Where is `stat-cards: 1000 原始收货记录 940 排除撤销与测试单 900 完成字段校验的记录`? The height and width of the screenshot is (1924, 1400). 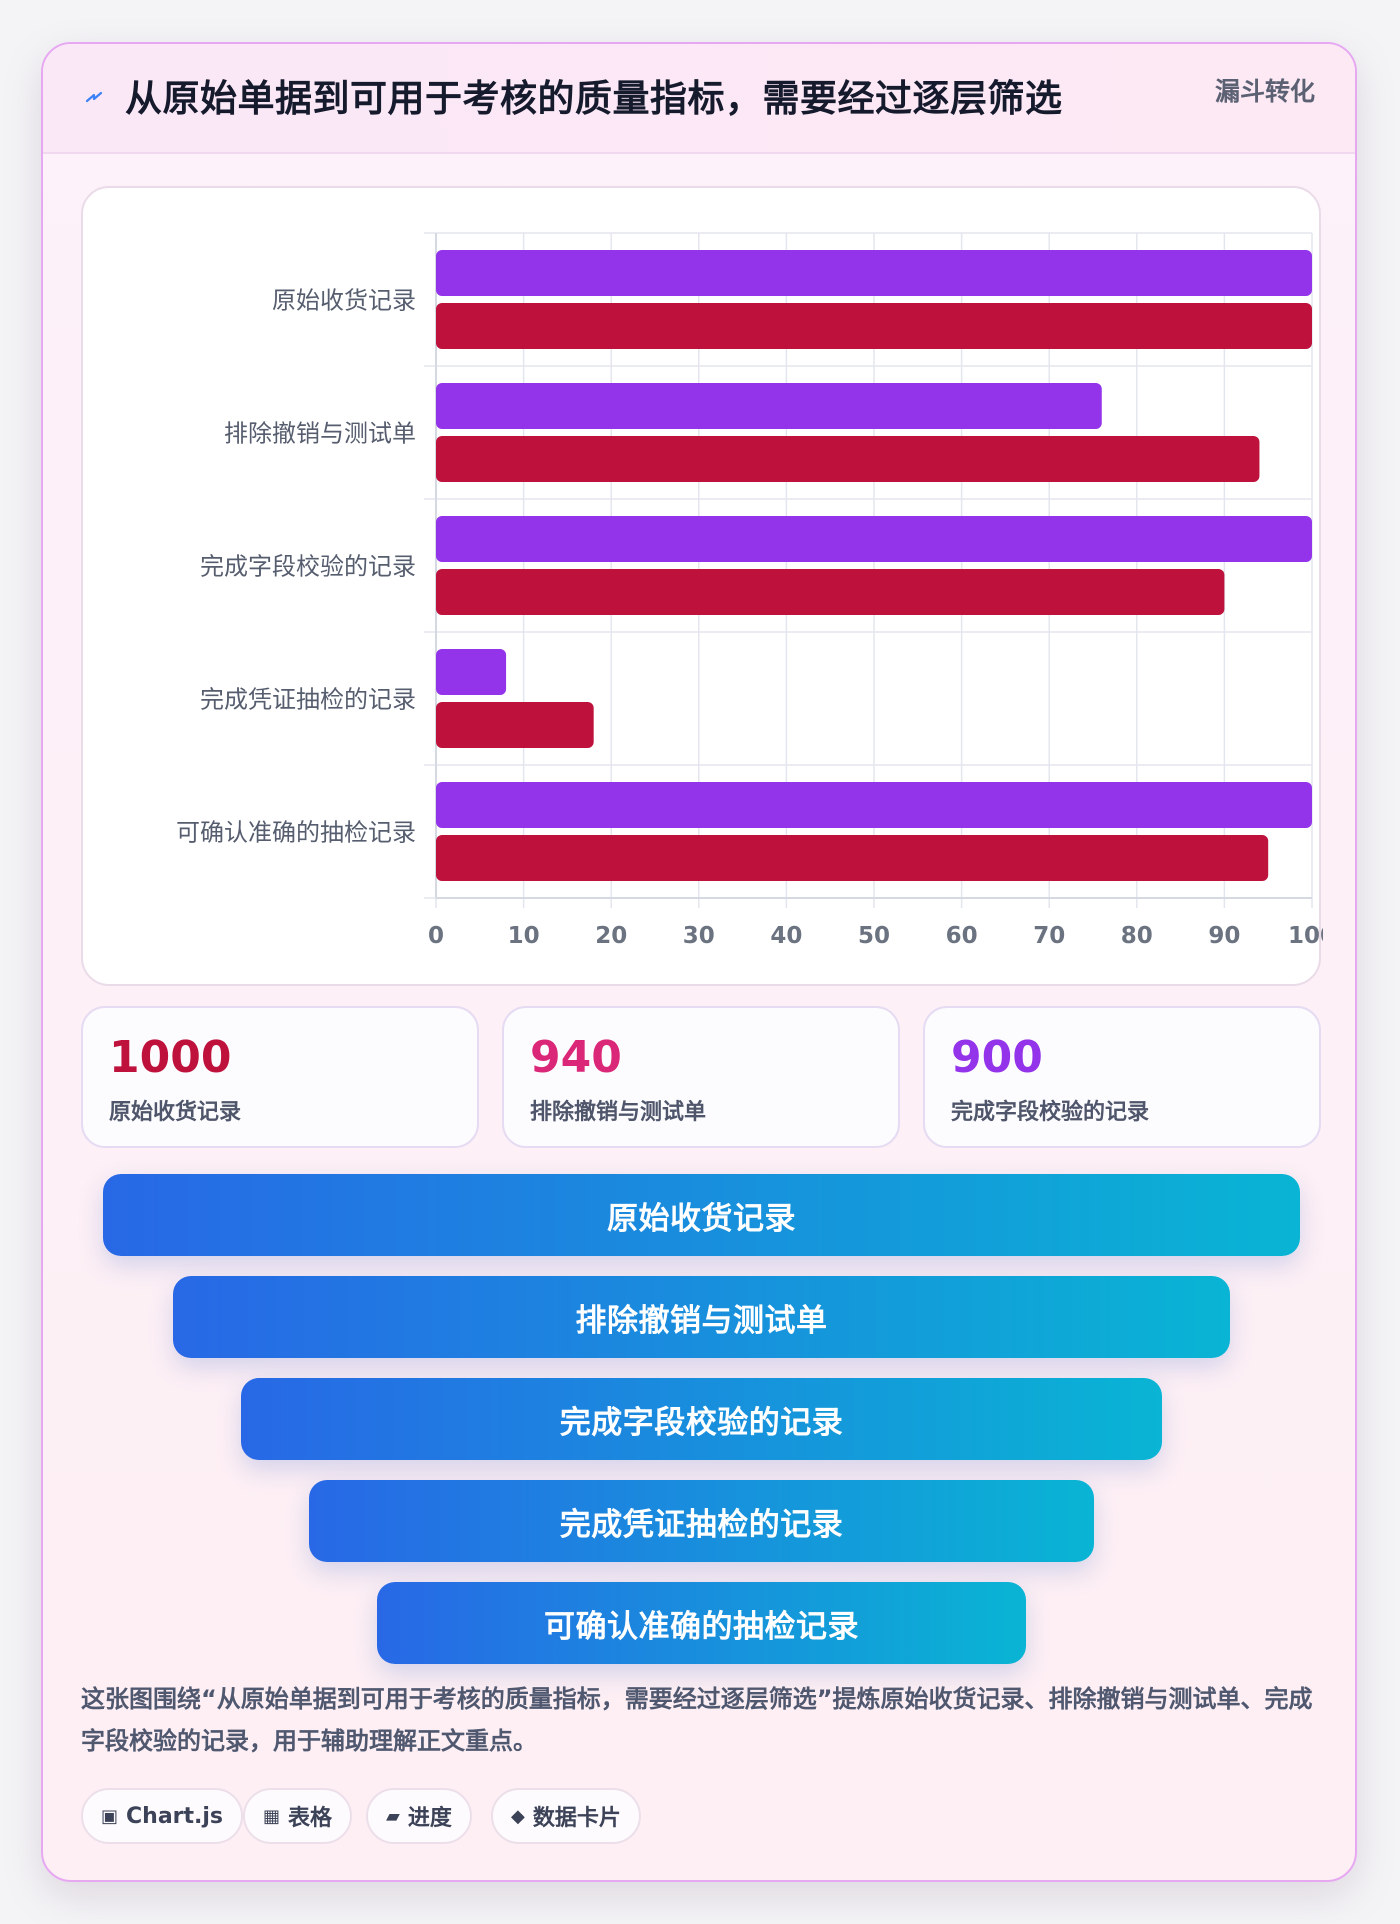
stat-cards: 1000 原始收货记录 940 排除撤销与测试单 900 完成字段校验的记录 is located at coordinates (701, 1077).